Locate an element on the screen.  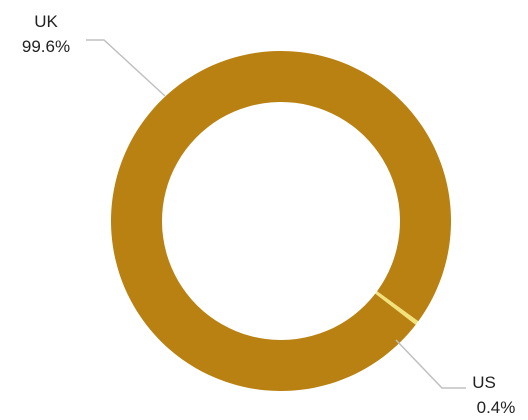
slice-value-uk: 99.6% is located at coordinates (46, 46).